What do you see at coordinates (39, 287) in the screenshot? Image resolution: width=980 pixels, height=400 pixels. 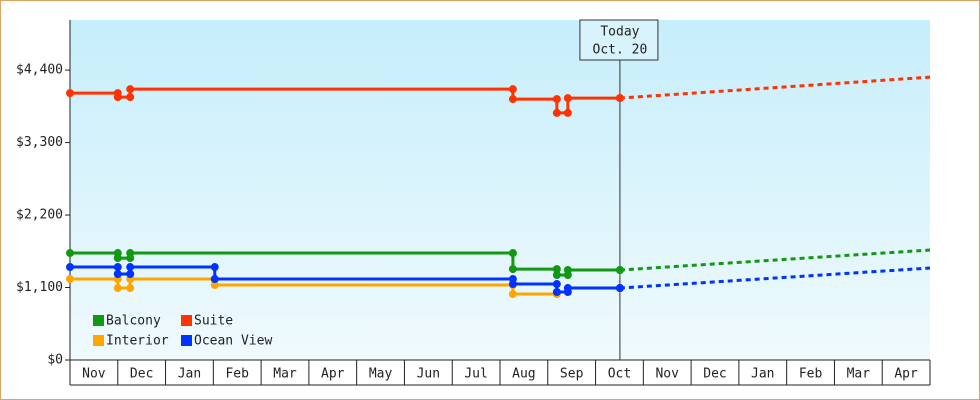 I see `y-tick-label: $1,100` at bounding box center [39, 287].